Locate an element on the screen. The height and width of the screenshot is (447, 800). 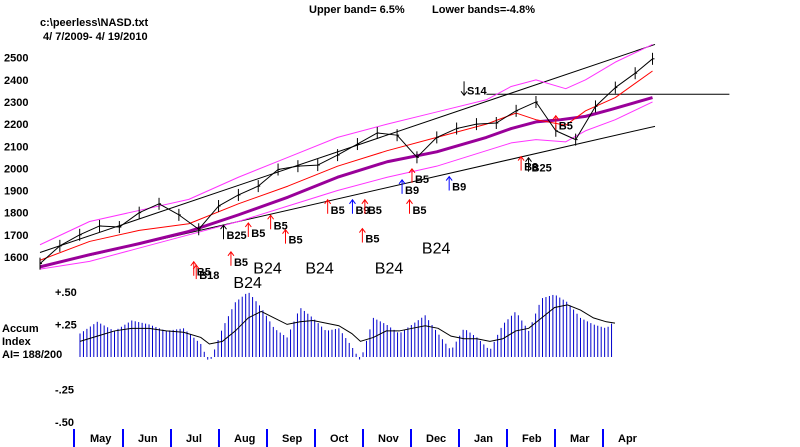
month-label: Jun is located at coordinates (148, 439).